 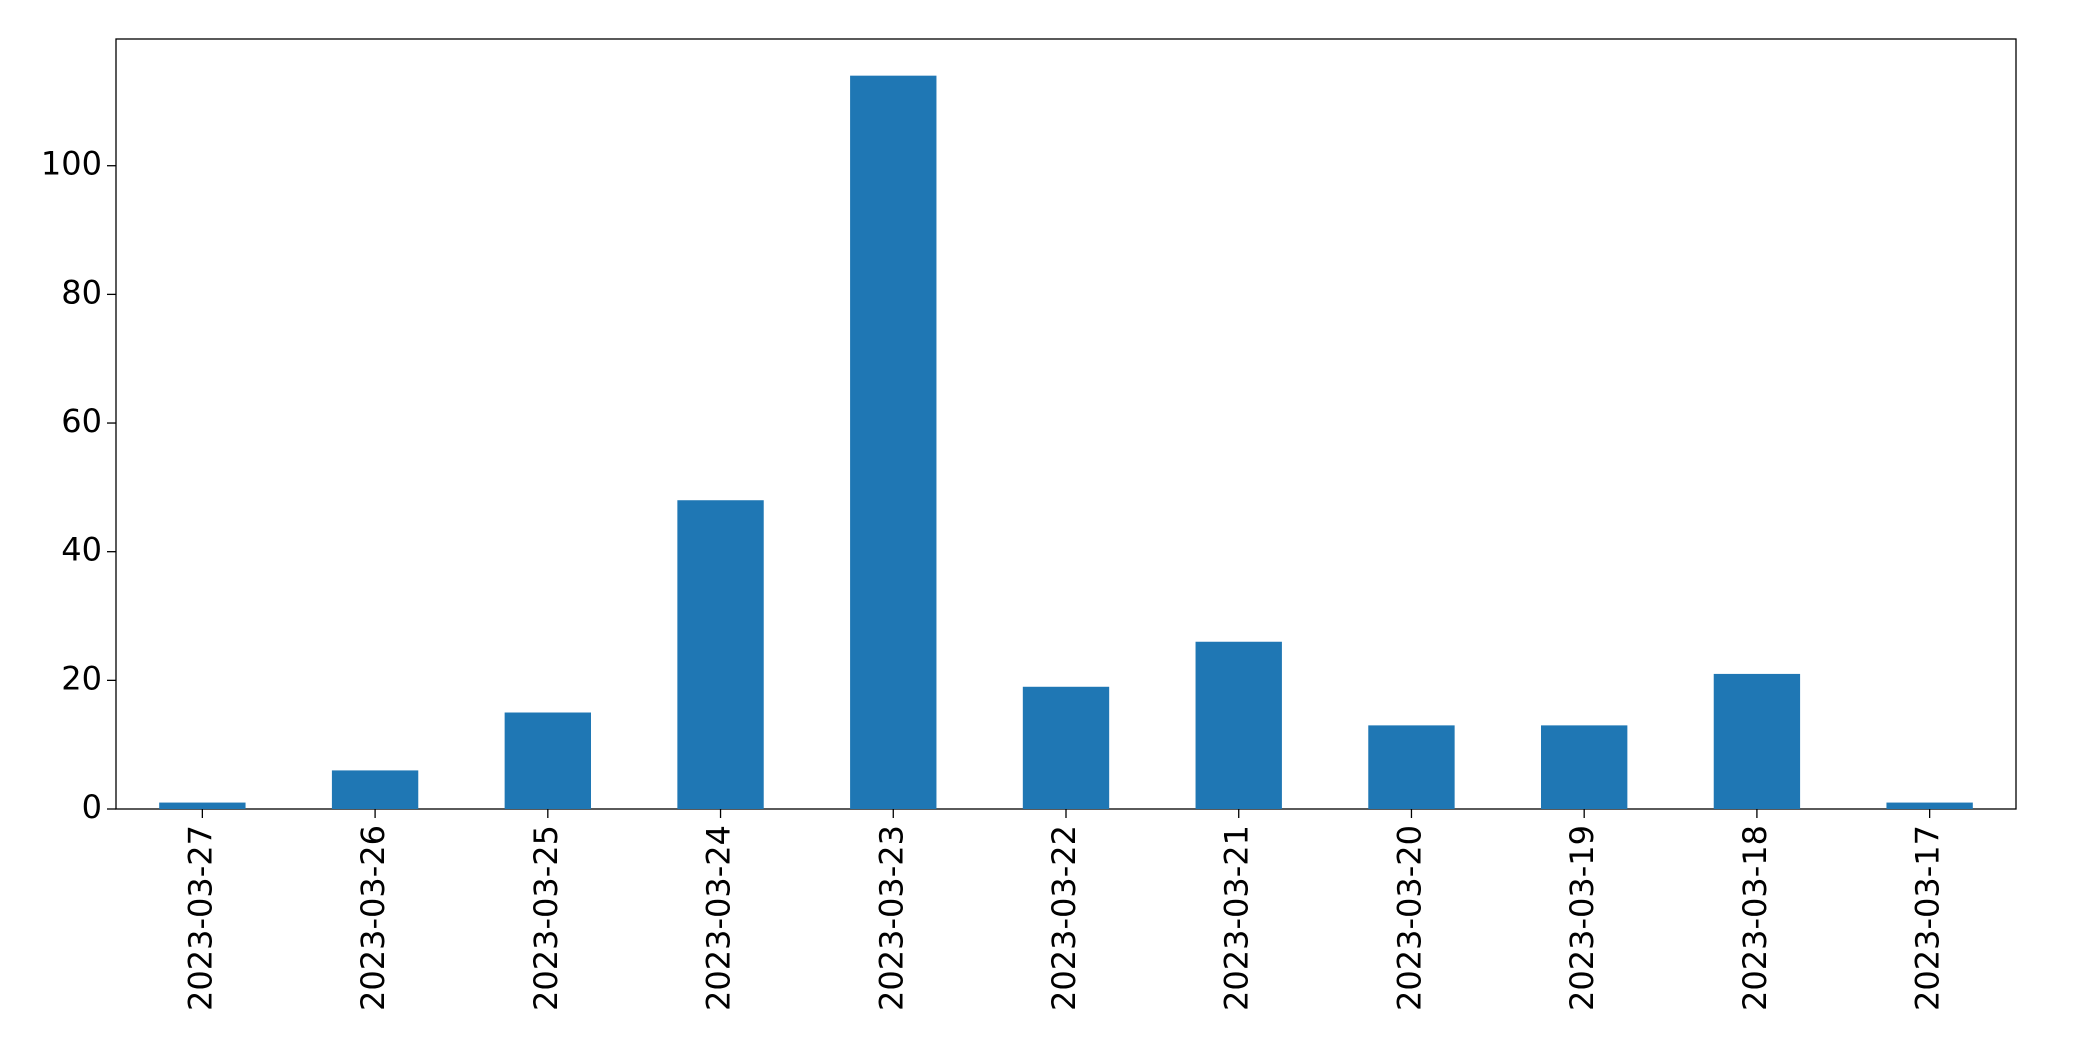 What do you see at coordinates (71, 164) in the screenshot?
I see `y-tick-label: 100` at bounding box center [71, 164].